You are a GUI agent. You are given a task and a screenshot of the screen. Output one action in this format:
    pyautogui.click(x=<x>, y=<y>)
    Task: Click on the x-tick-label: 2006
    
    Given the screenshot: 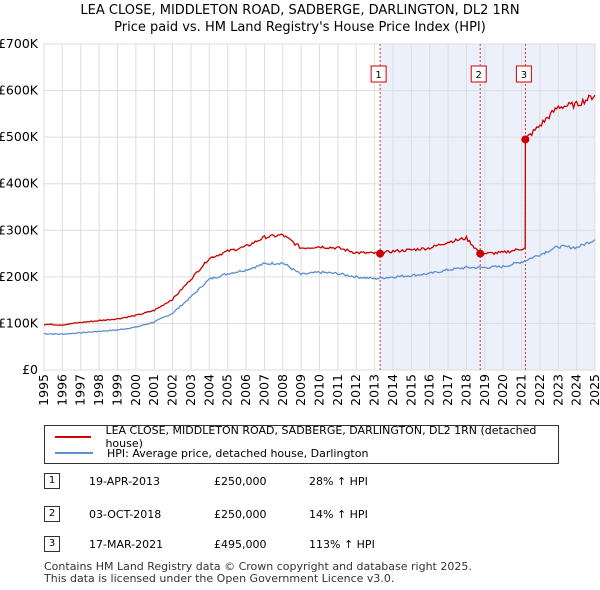 What is the action you would take?
    pyautogui.click(x=245, y=390)
    